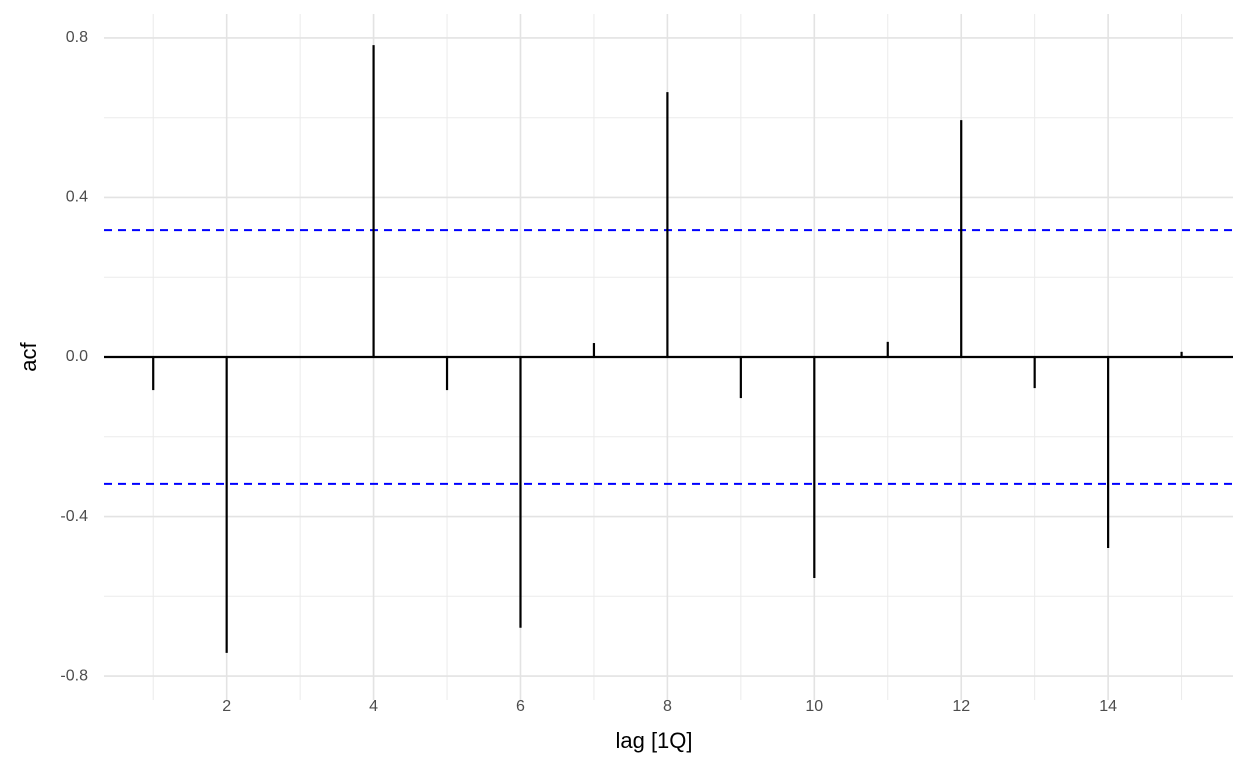 This screenshot has height=768, width=1248. I want to click on x-axis-title: lag [1Q], so click(653, 740).